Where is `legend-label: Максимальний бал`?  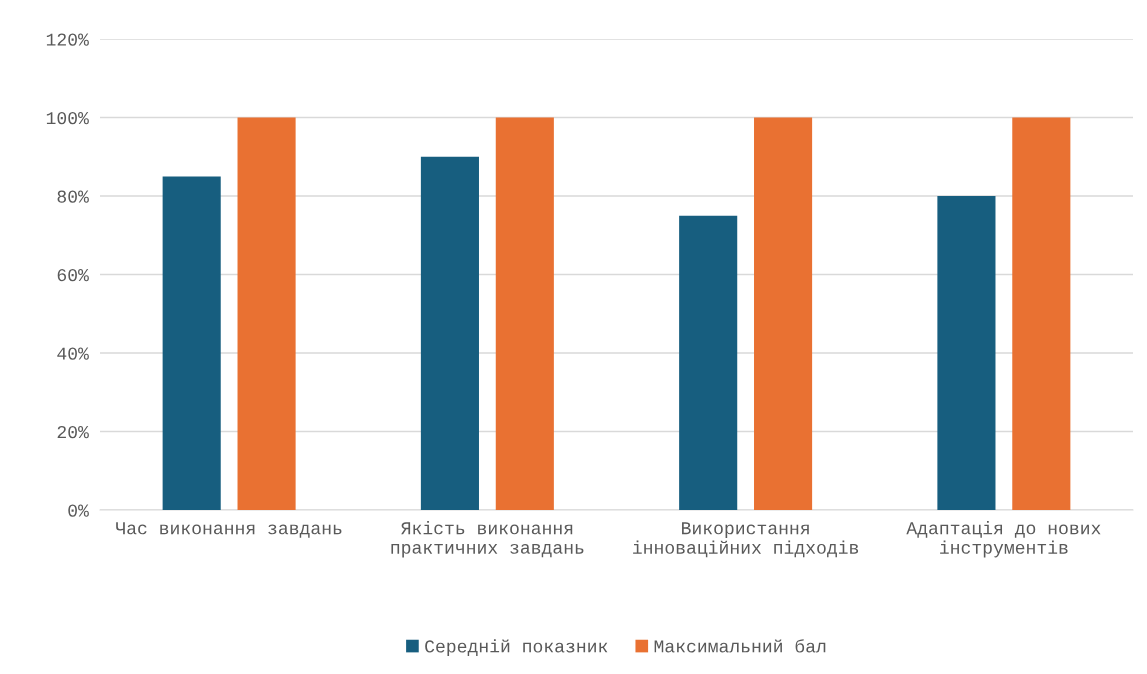
legend-label: Максимальний бал is located at coordinates (740, 646).